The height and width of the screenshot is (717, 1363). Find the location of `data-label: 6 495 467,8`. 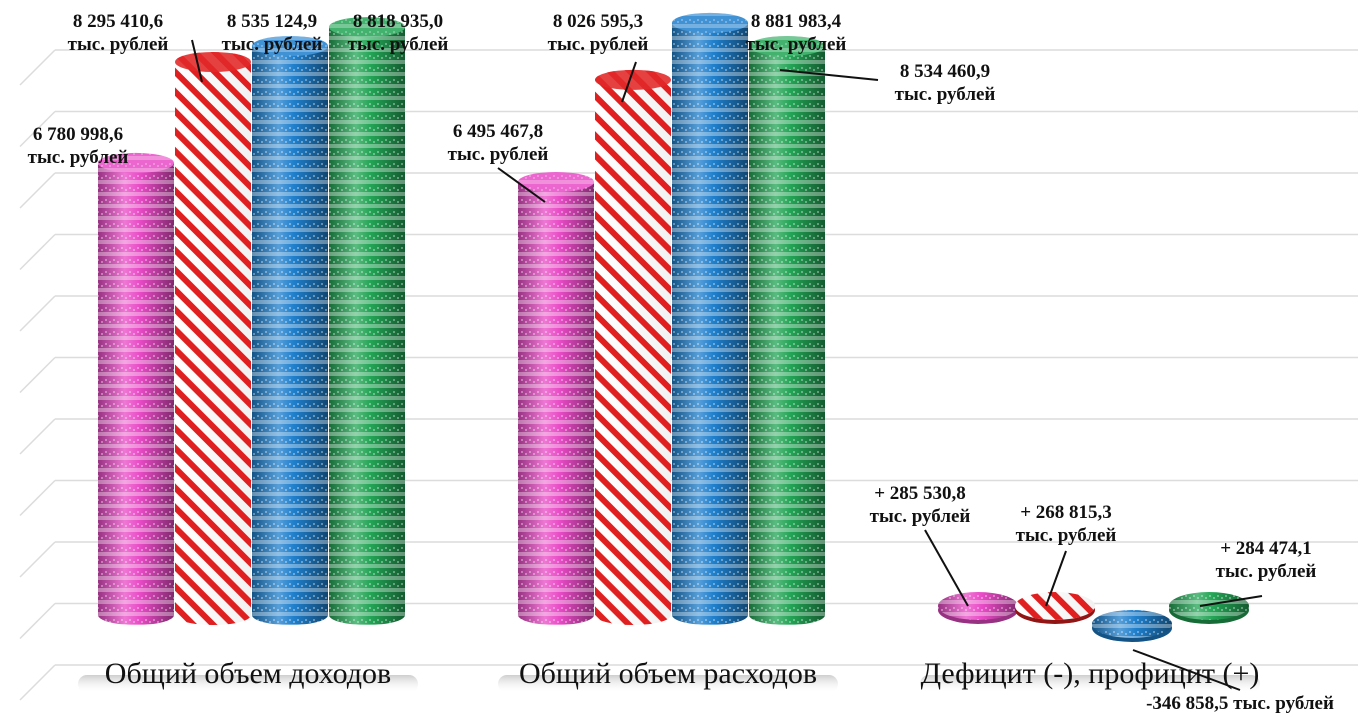

data-label: 6 495 467,8 is located at coordinates (498, 131).